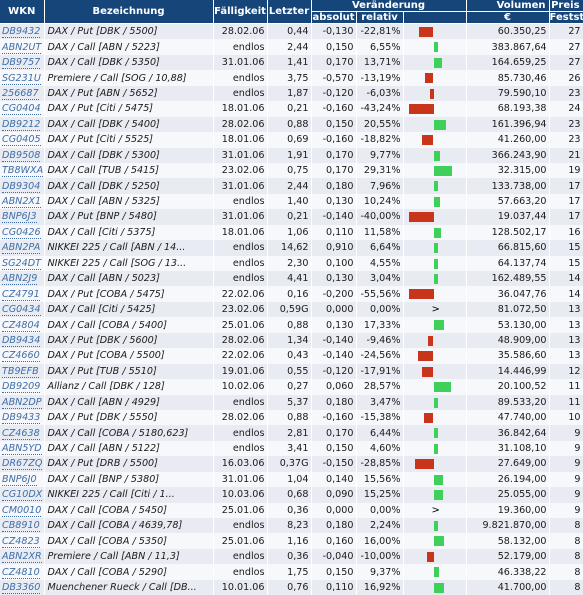 The image size is (583, 595). I want to click on wkn-link-text: CZ4660, so click(21, 356).